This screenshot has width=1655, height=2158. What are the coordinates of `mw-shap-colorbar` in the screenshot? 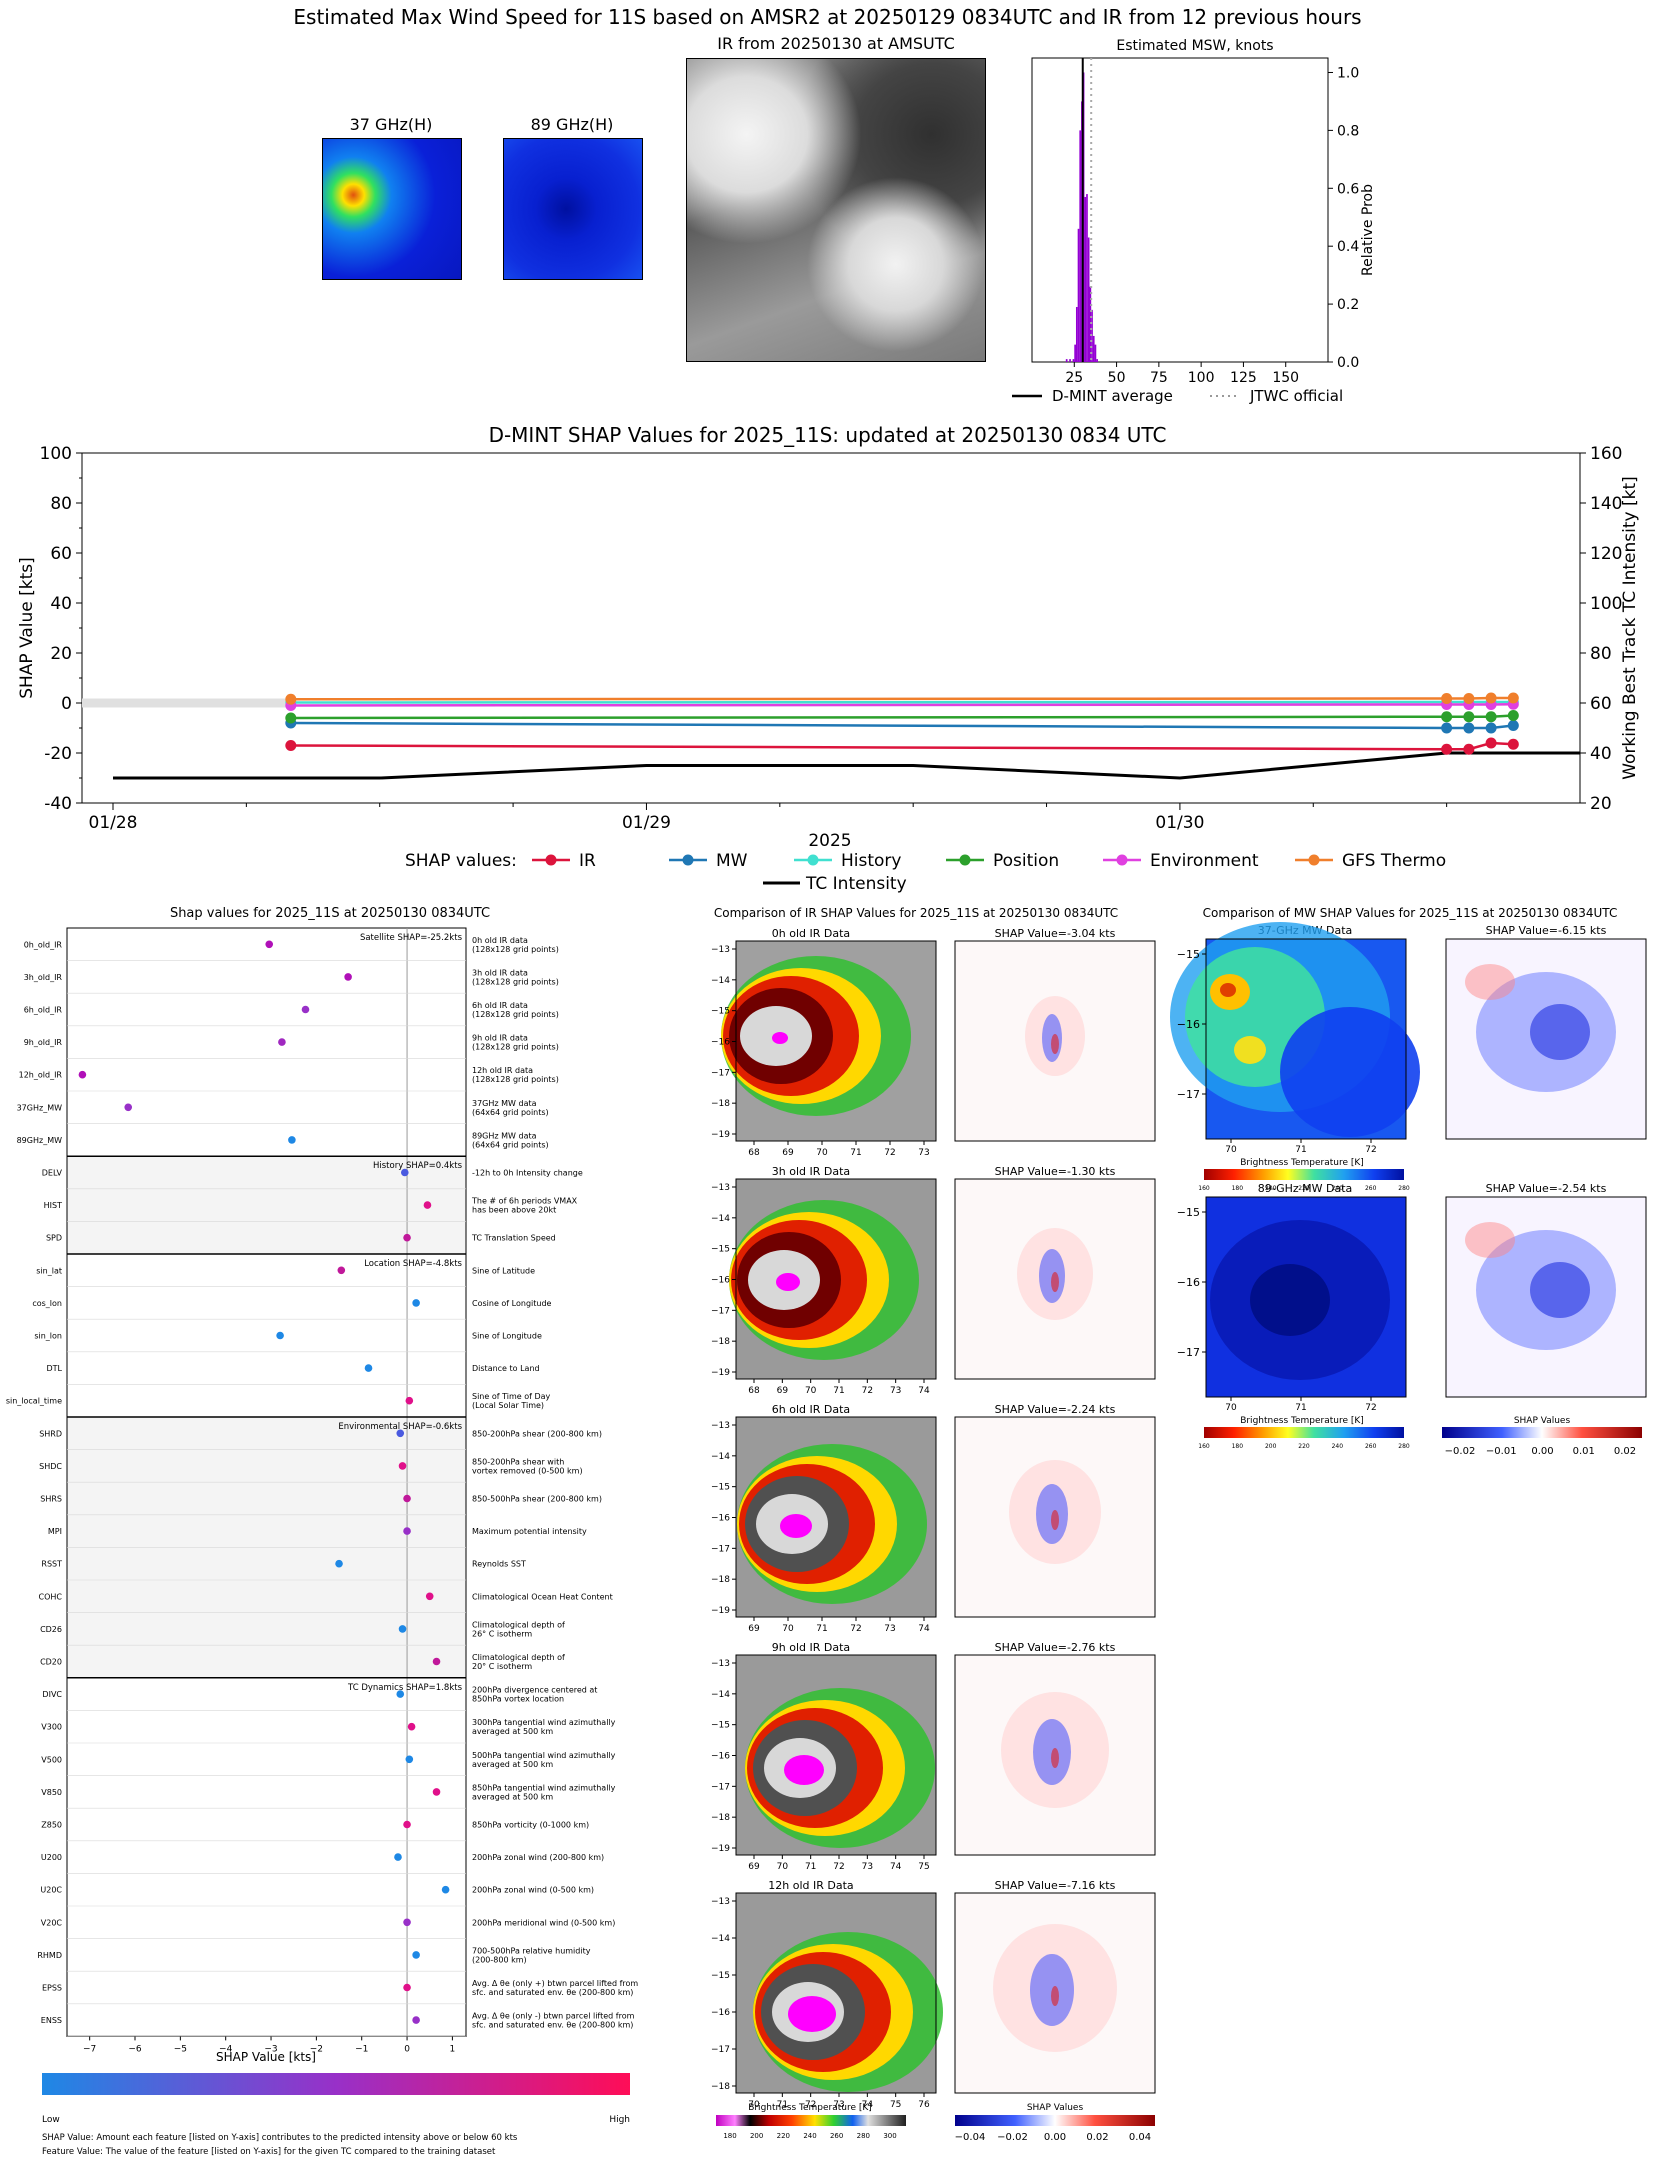 It's located at (1542, 1432).